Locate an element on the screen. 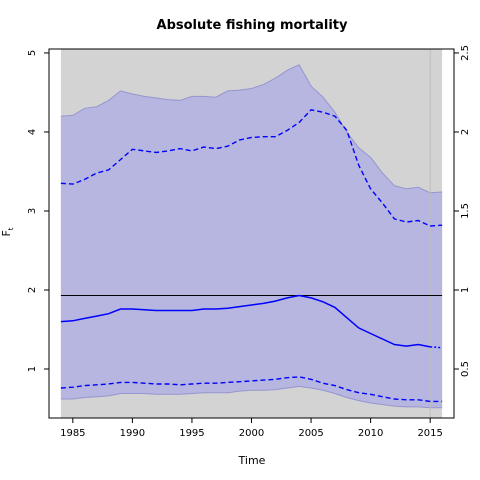 Image resolution: width=480 pixels, height=480 pixels. ci-lower-edge is located at coordinates (251, 397).